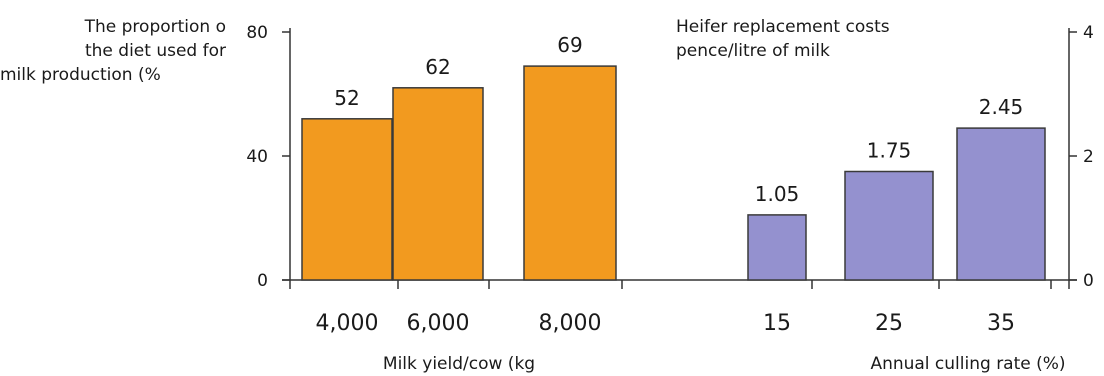 Image resolution: width=1104 pixels, height=376 pixels. I want to click on x-axis-label-1: Milk yield/cow (kg, so click(459, 364).